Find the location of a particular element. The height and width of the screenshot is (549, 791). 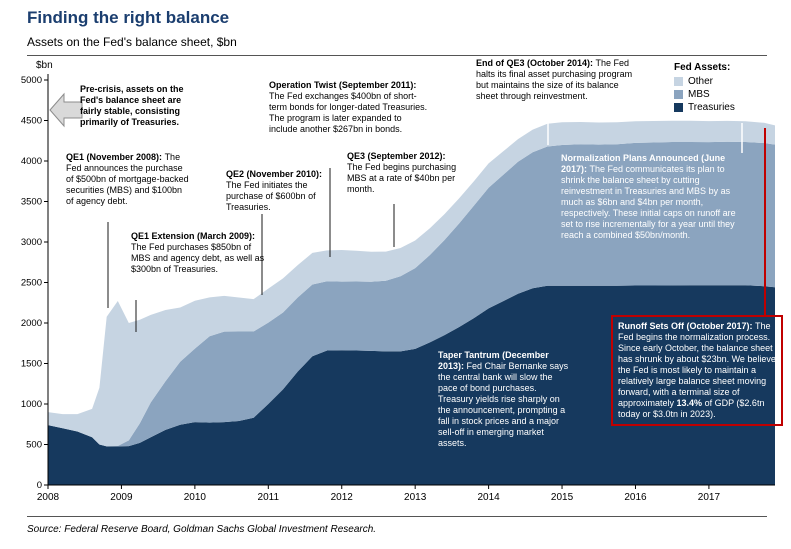

x-axis-tick-label: 2012 is located at coordinates (342, 497).